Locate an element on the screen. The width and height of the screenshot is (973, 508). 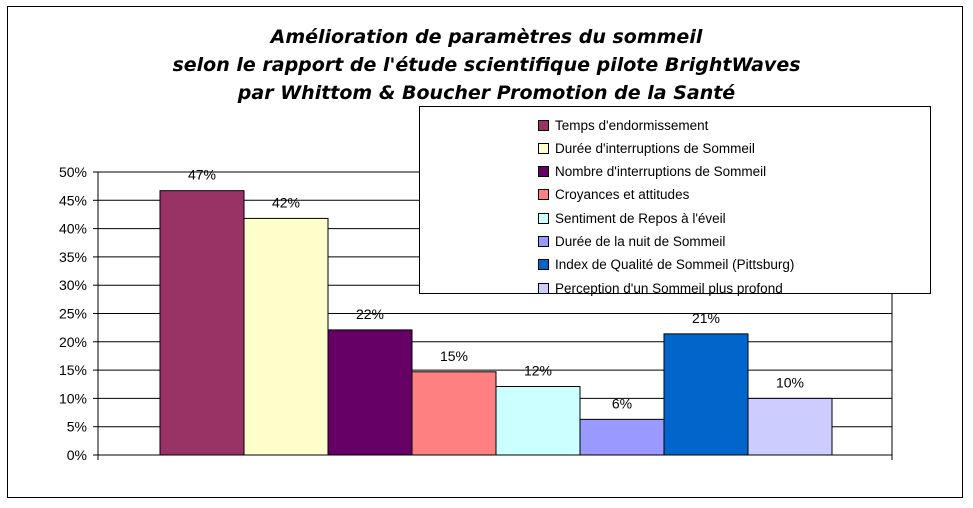
y-tick-label: 35% is located at coordinates (73, 257).